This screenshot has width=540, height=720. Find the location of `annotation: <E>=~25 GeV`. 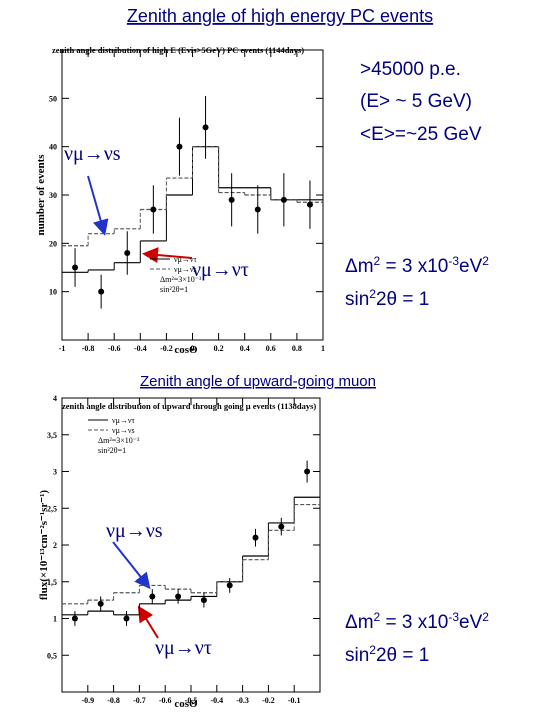

annotation: <E>=~25 GeV is located at coordinates (421, 134).